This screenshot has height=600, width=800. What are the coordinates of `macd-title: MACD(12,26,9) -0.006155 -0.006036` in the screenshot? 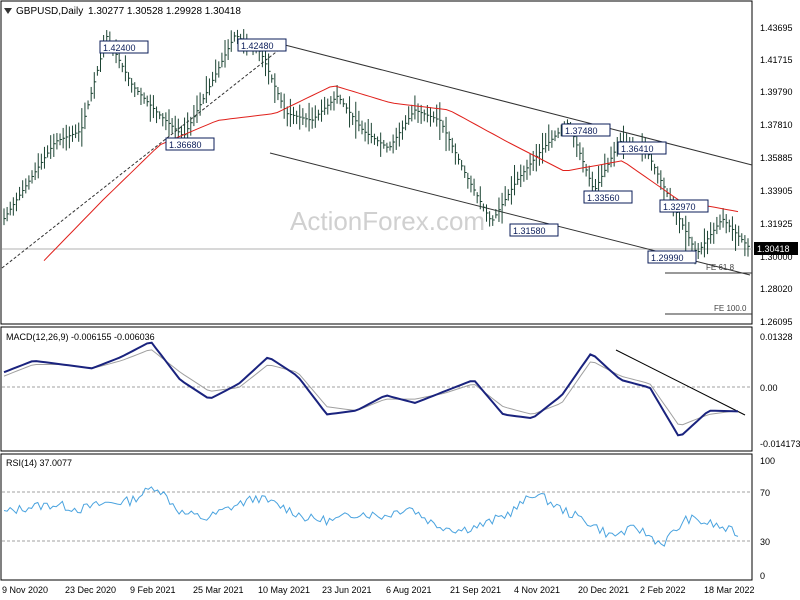 It's located at (80, 337).